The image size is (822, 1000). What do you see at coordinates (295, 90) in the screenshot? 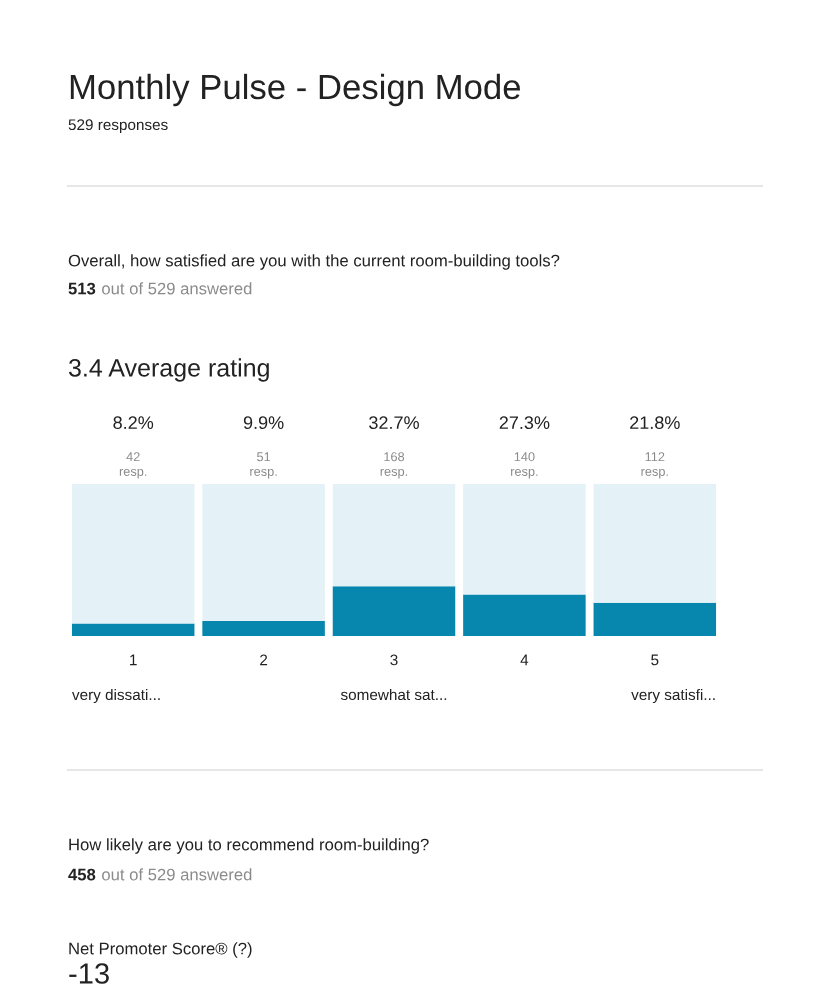
I see `chart-title: Monthly Pulse - Design Mode` at bounding box center [295, 90].